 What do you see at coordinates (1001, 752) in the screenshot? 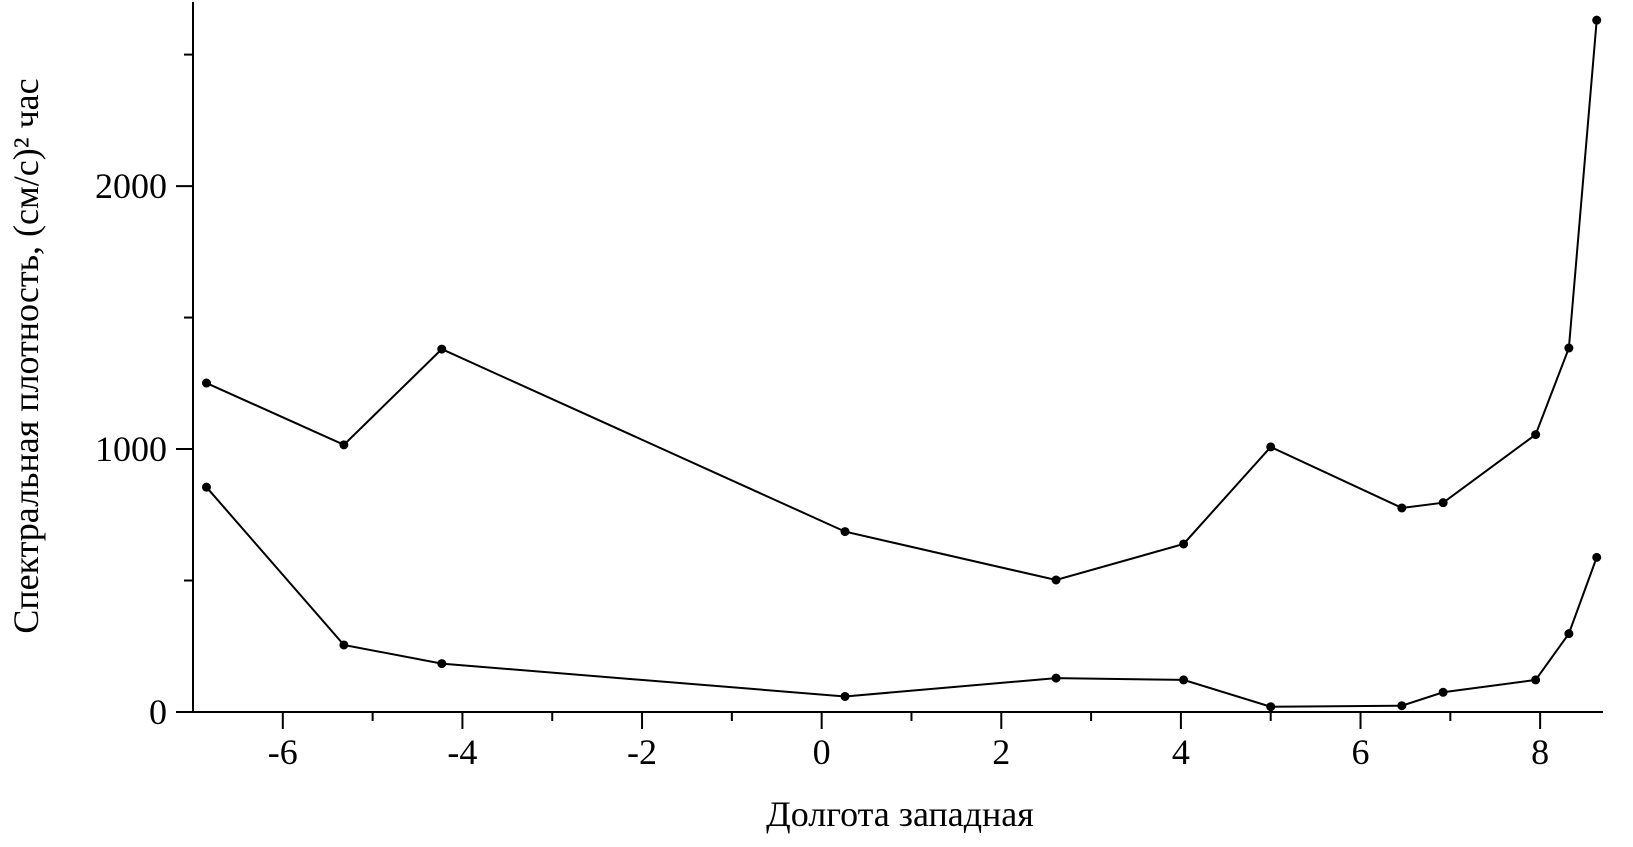
I see `x-tick-label: 2` at bounding box center [1001, 752].